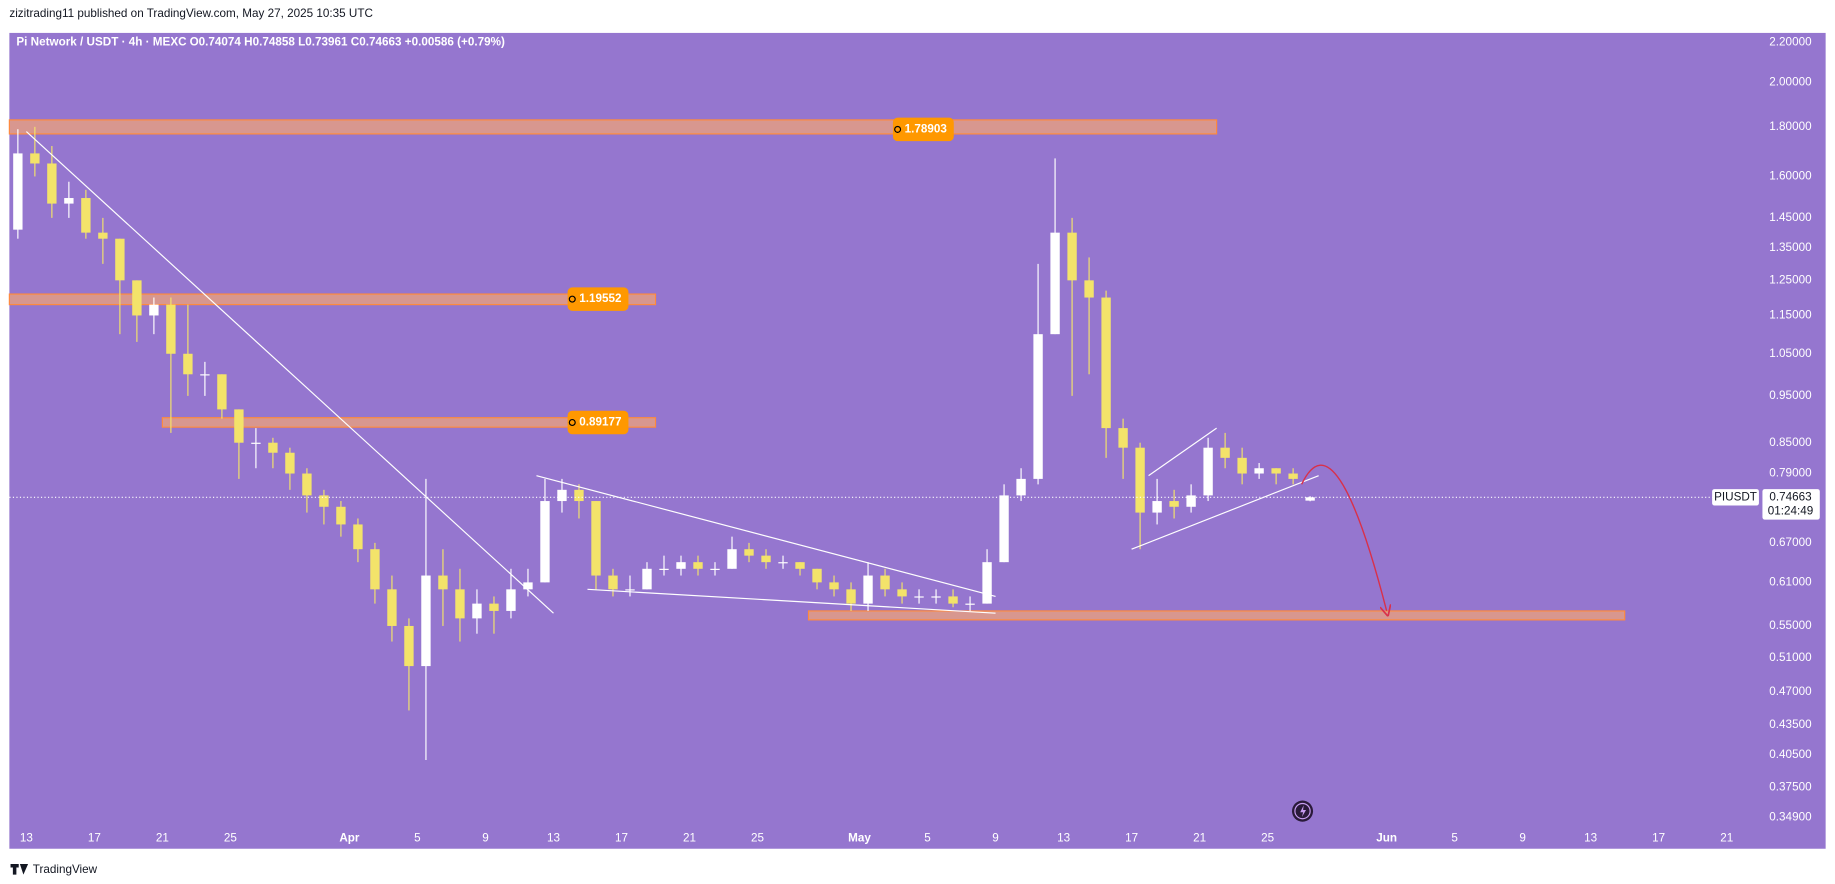 The height and width of the screenshot is (884, 1835). Describe the element at coordinates (1790, 817) in the screenshot. I see `y-tick-label: 0.34900` at that location.